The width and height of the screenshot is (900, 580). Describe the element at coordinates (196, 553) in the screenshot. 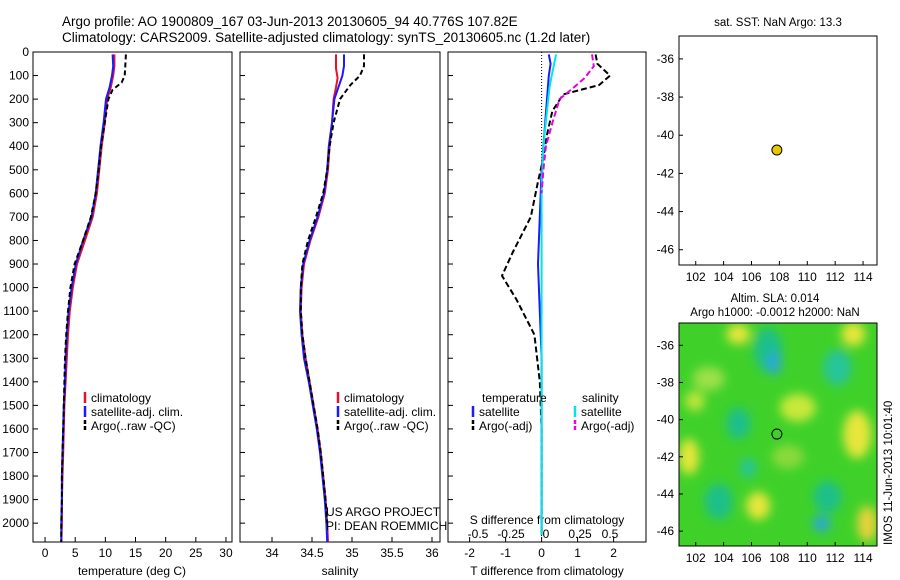

I see `x-tick-label: 25` at that location.